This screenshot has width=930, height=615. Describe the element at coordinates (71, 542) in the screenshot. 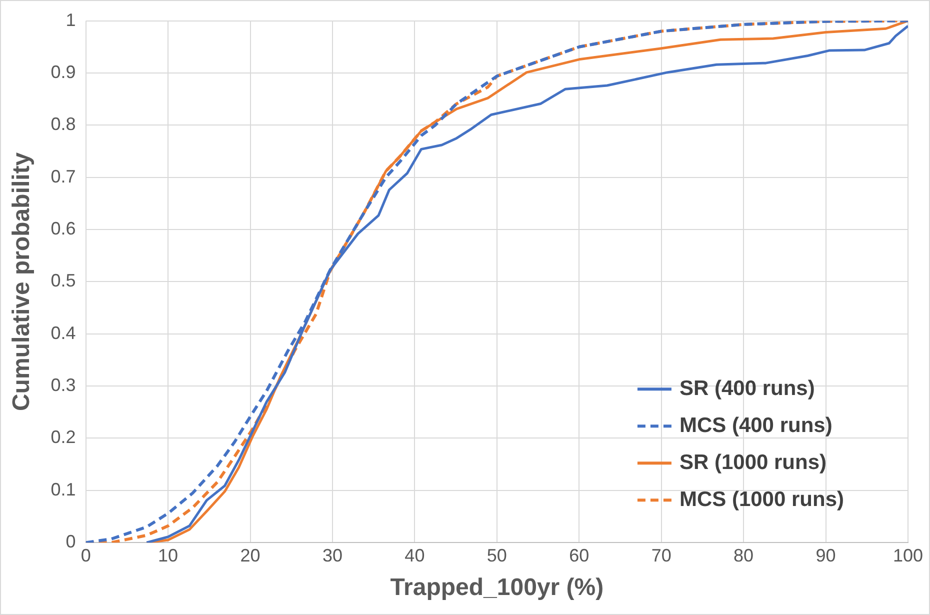

I see `y-tick-label: 0` at that location.